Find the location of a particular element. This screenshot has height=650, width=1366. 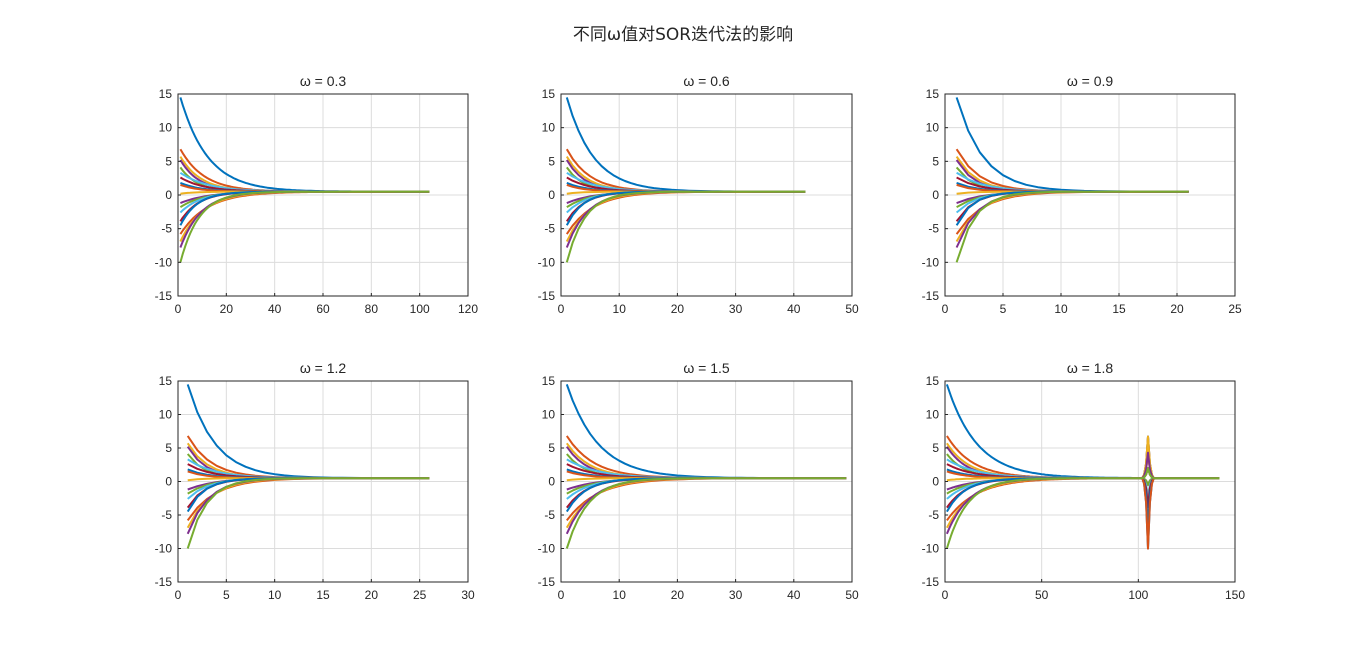

x-tick-label: 80 is located at coordinates (372, 309).